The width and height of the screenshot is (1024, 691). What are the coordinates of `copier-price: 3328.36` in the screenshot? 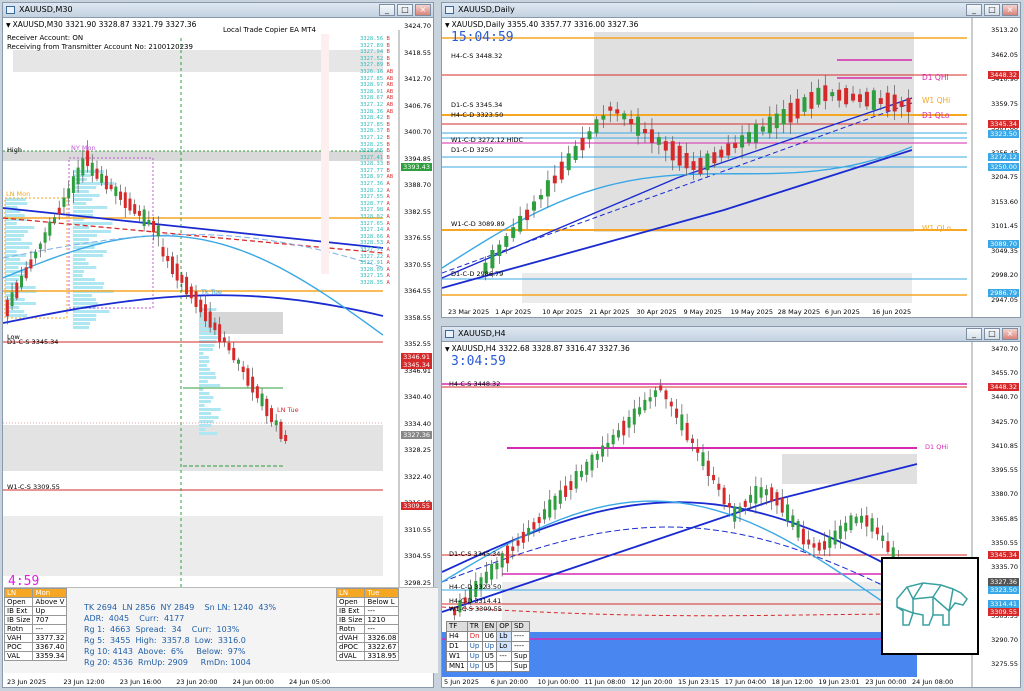 It's located at (372, 111).